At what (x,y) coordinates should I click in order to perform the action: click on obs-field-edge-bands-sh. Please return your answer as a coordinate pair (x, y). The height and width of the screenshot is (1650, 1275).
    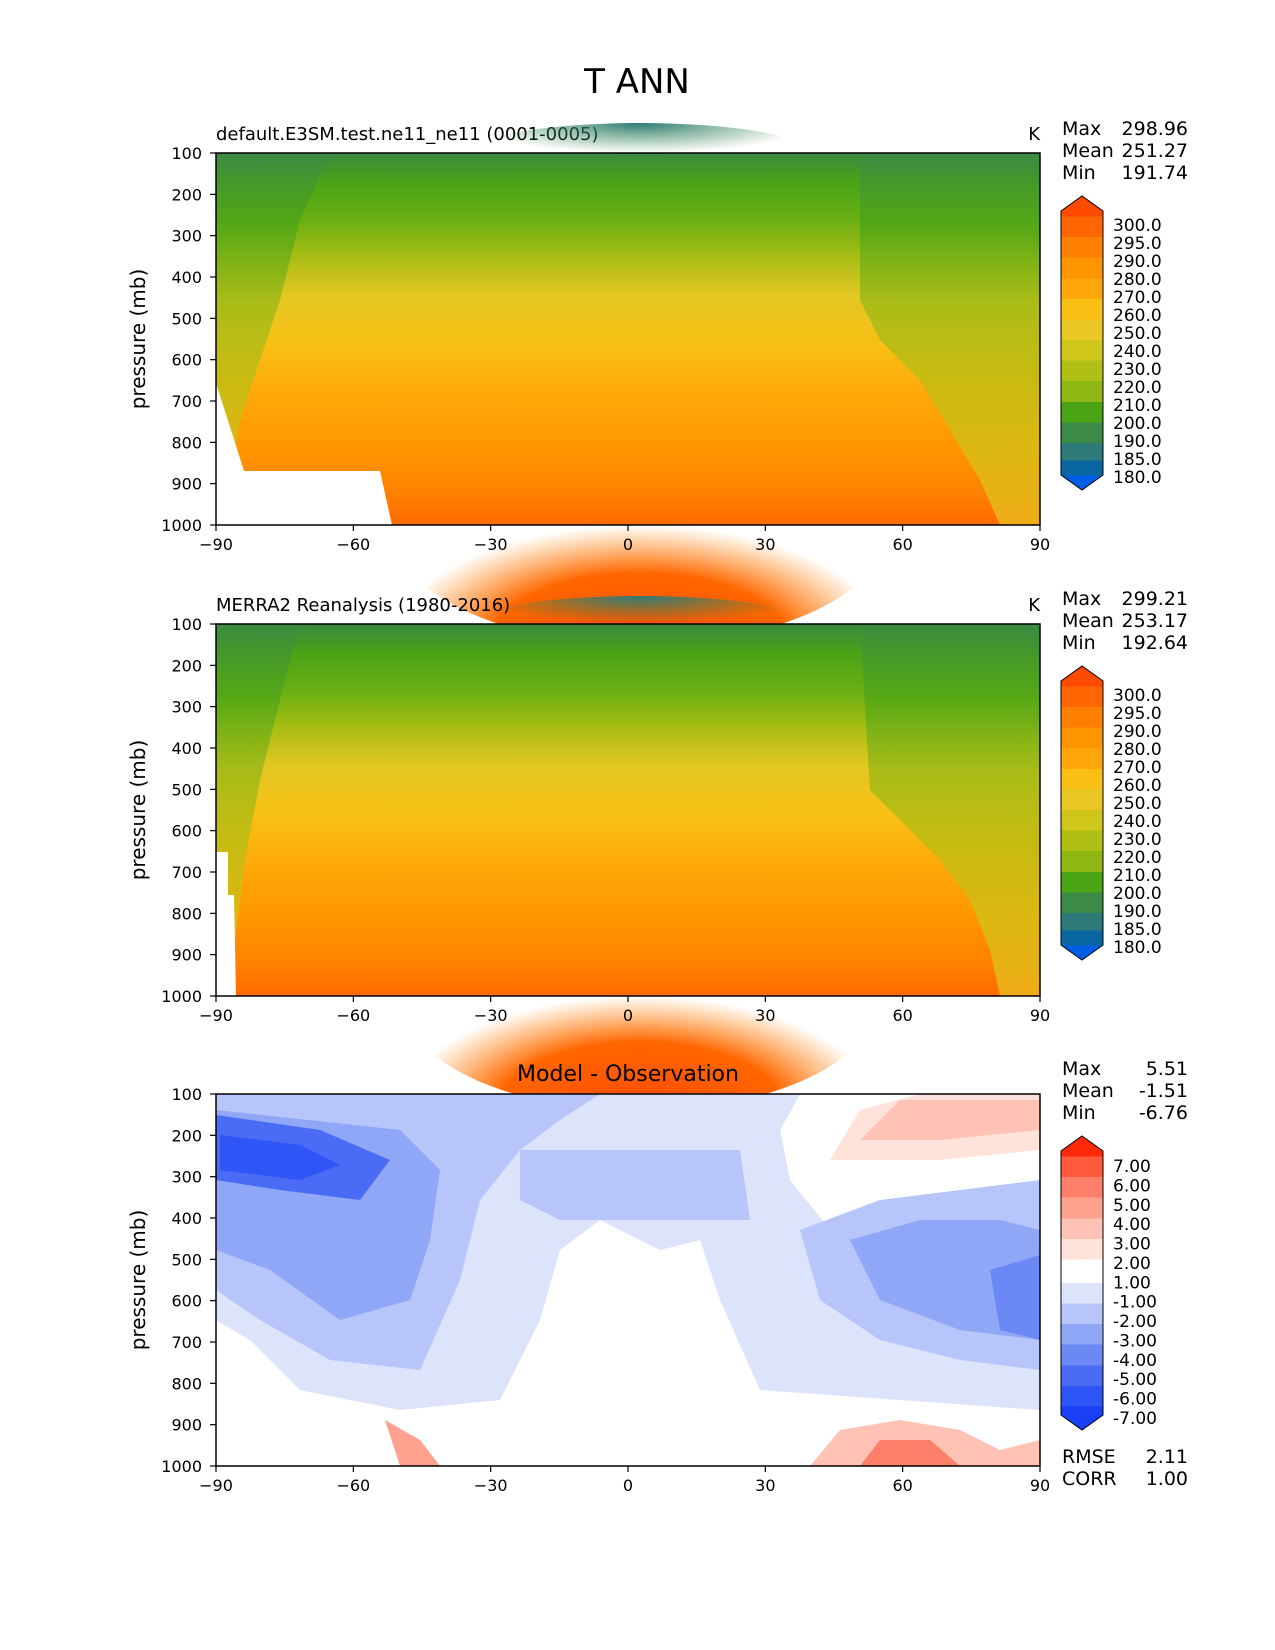
    Looking at the image, I should click on (258, 810).